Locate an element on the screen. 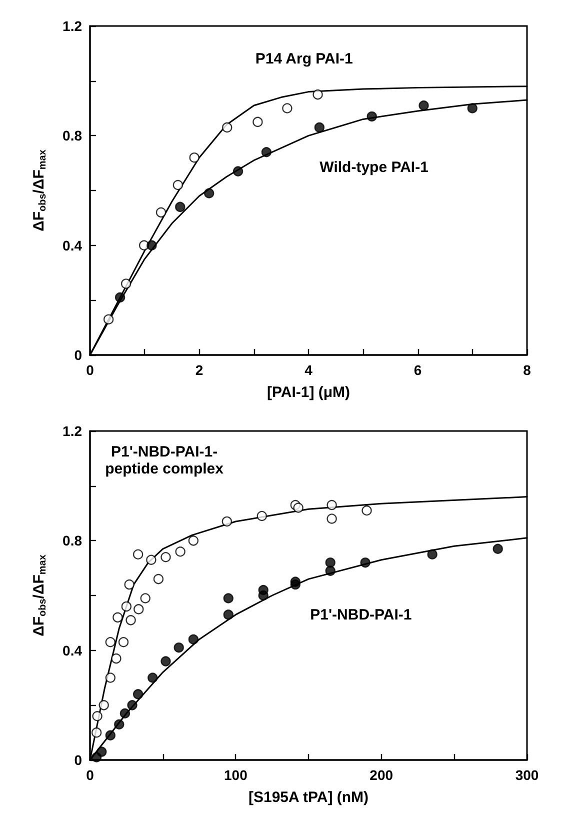 The height and width of the screenshot is (827, 573). x-tick-label: 2 is located at coordinates (199, 370).